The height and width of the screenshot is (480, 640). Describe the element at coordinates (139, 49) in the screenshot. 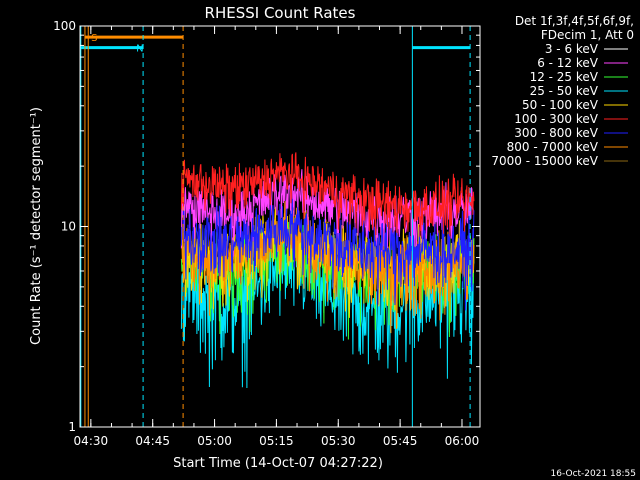

I see `marker-label-N: N` at that location.